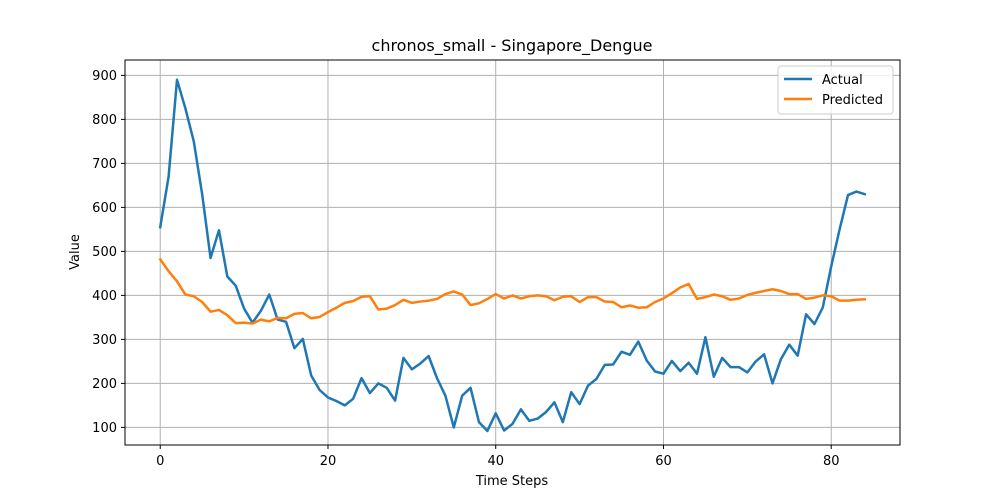  What do you see at coordinates (104, 252) in the screenshot?
I see `y-tick-label: 500` at bounding box center [104, 252].